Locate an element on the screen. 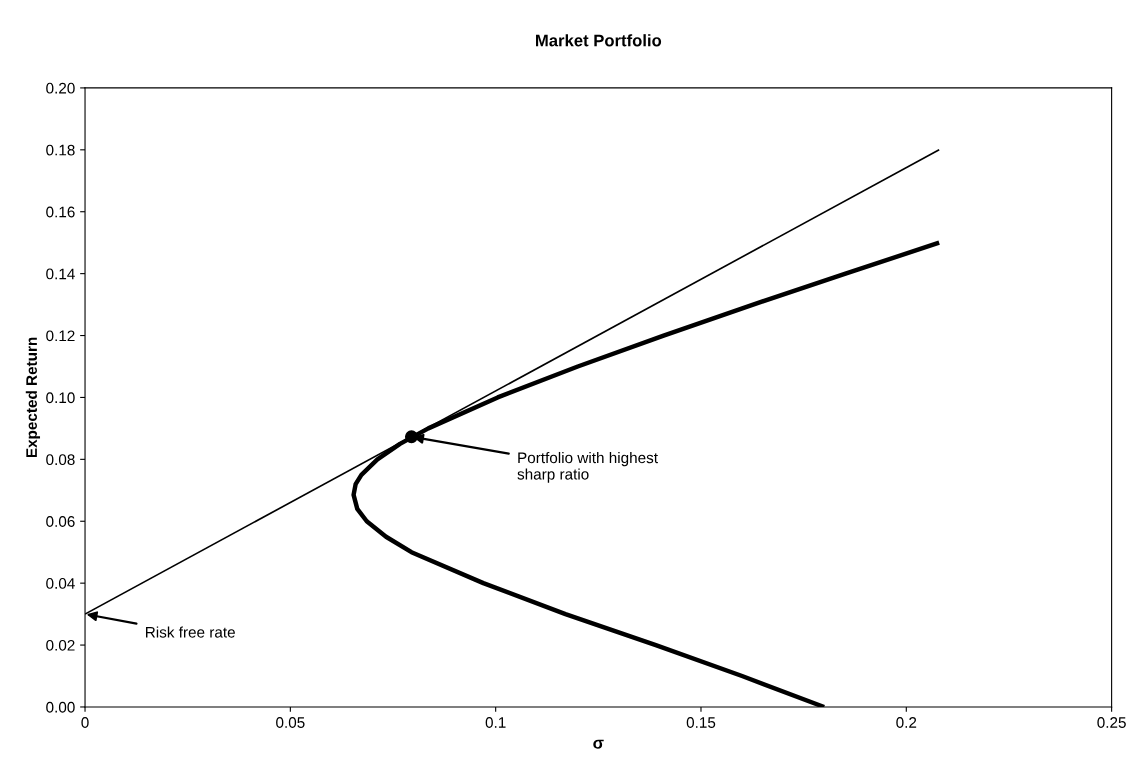 The height and width of the screenshot is (778, 1146). x-tick-label: 0 is located at coordinates (85, 722).